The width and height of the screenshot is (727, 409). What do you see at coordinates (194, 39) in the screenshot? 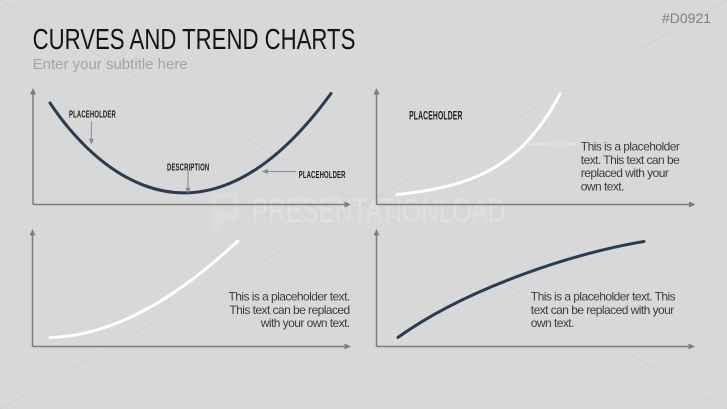
I see `svg-text: CURVES AND TREND CHARTS` at bounding box center [194, 39].